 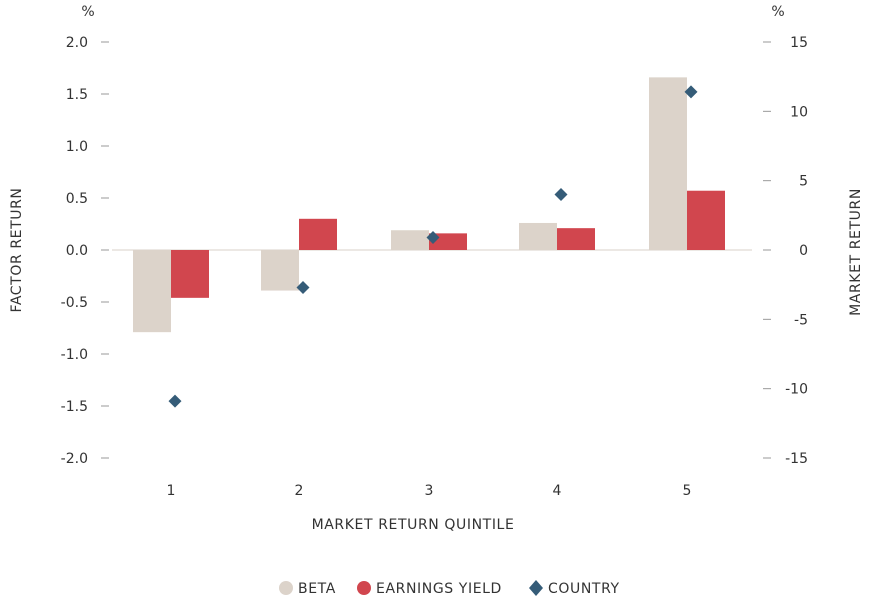 I want to click on bar-beta-q1, so click(x=152, y=291).